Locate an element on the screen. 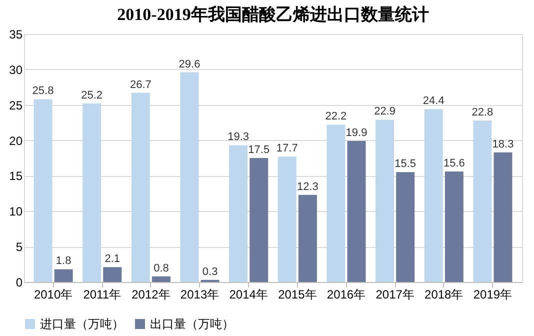 This screenshot has width=534, height=336. legend-label: 进口量（万吨） is located at coordinates (82, 324).